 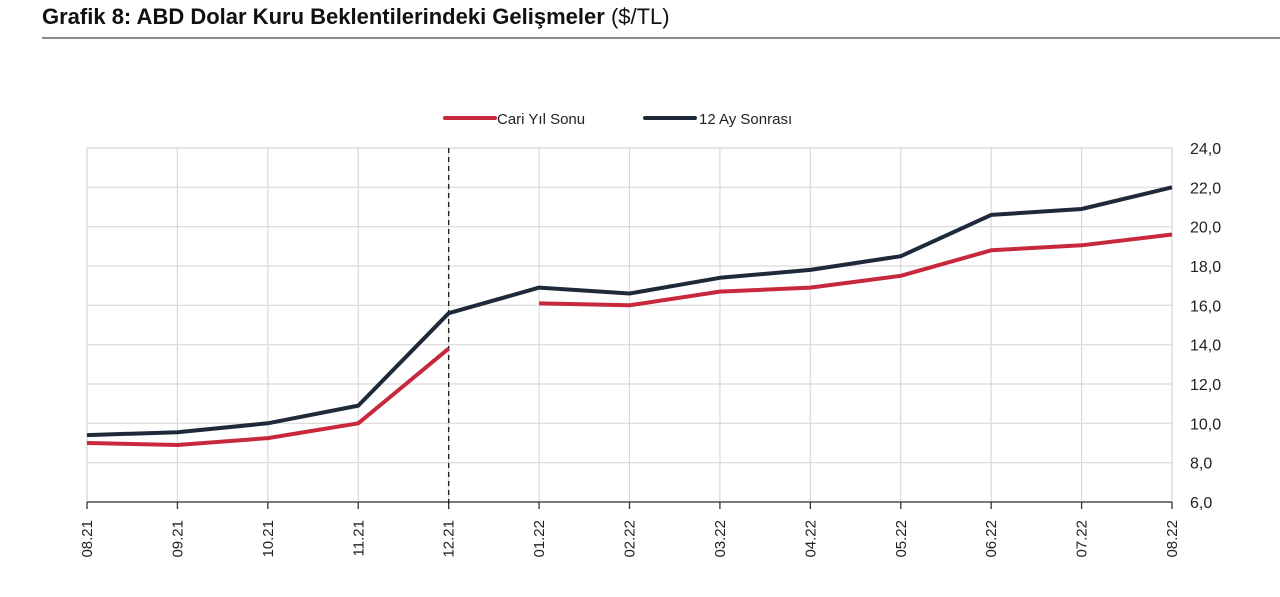 What do you see at coordinates (358, 538) in the screenshot?
I see `x-tick-label: 11.21` at bounding box center [358, 538].